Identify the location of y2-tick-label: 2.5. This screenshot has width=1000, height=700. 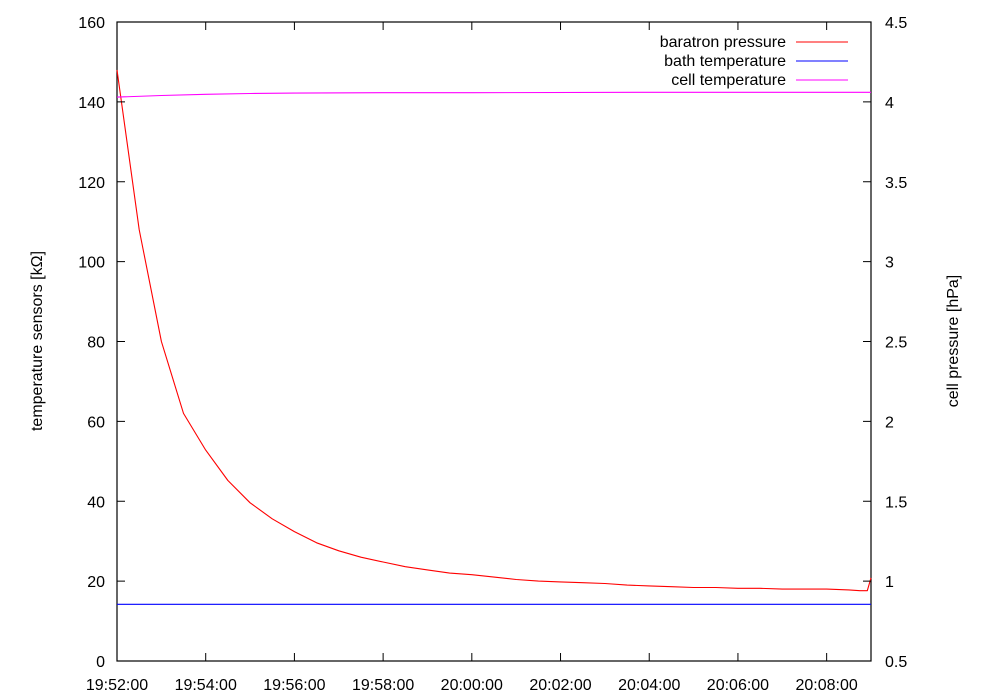
(896, 343).